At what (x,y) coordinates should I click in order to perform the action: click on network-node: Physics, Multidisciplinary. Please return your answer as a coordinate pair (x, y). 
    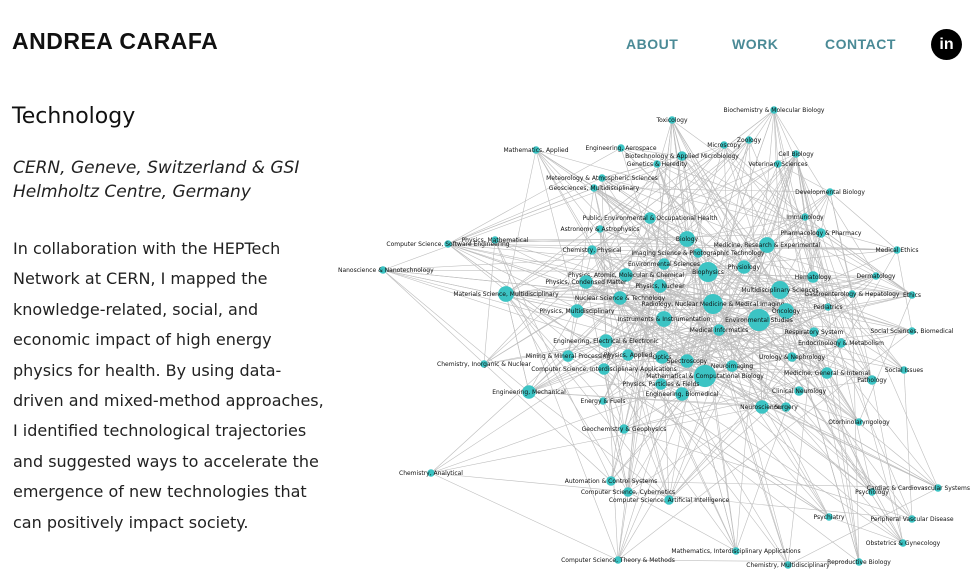
    Looking at the image, I should click on (577, 311).